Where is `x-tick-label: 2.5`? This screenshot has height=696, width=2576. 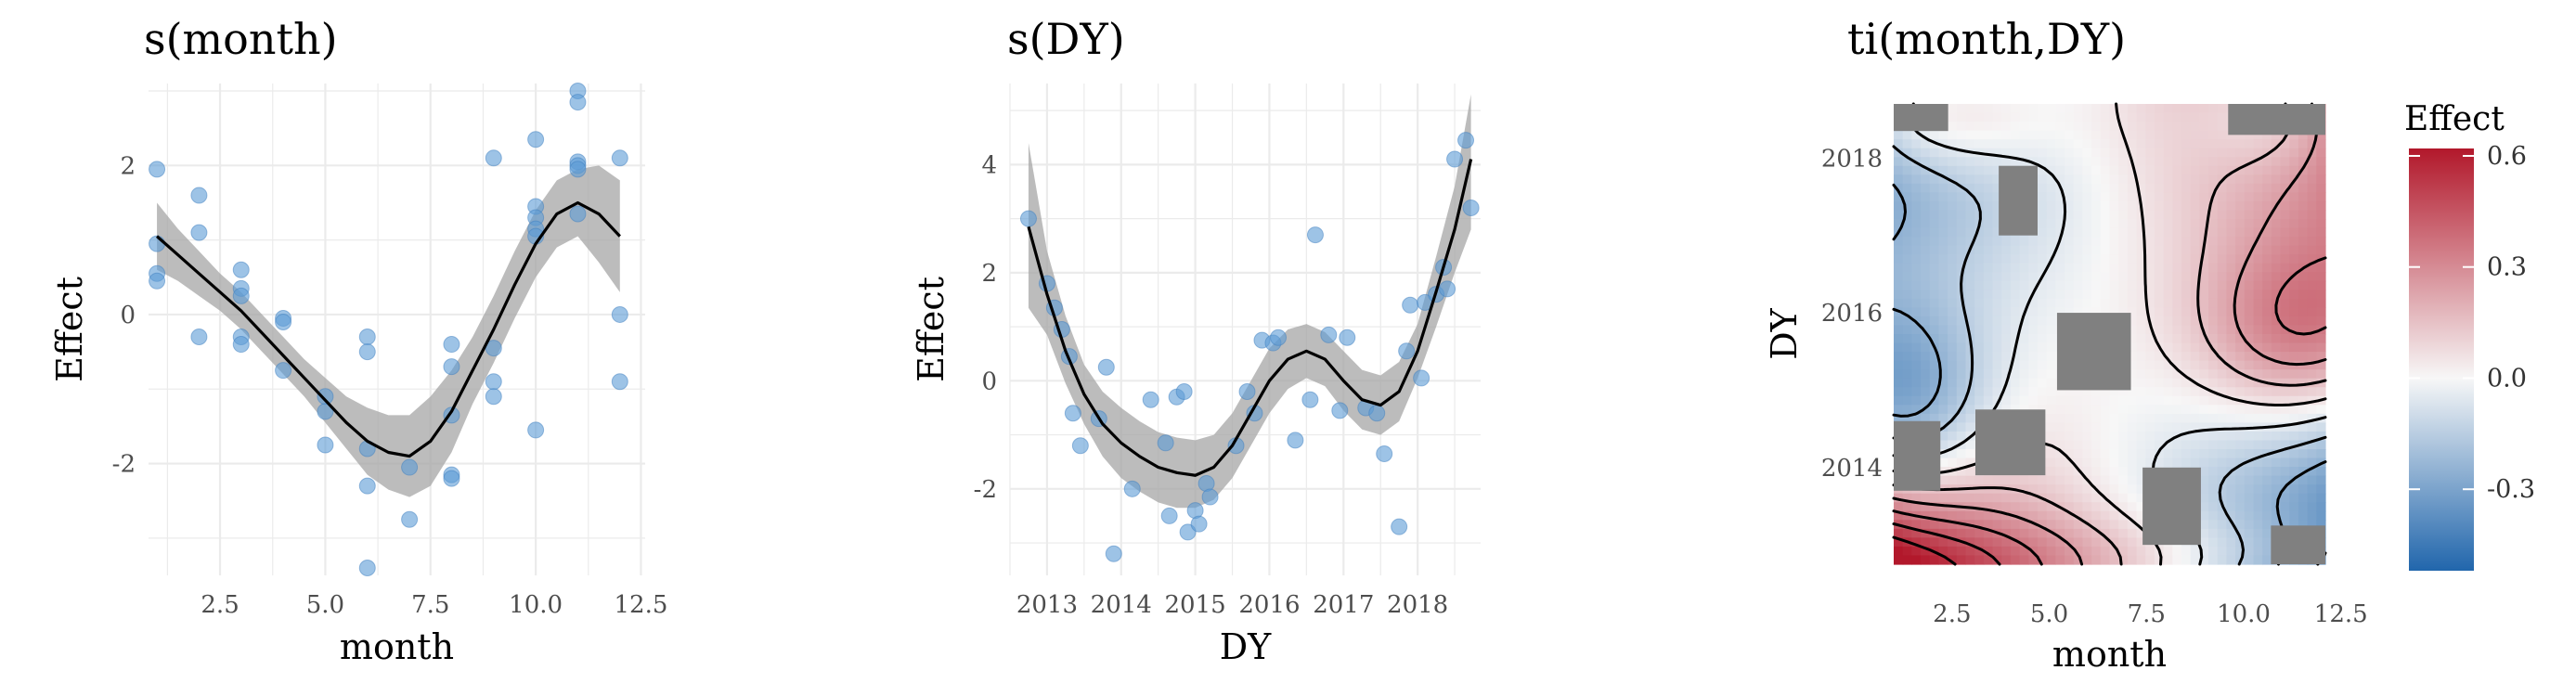
x-tick-label: 2.5 is located at coordinates (1952, 614).